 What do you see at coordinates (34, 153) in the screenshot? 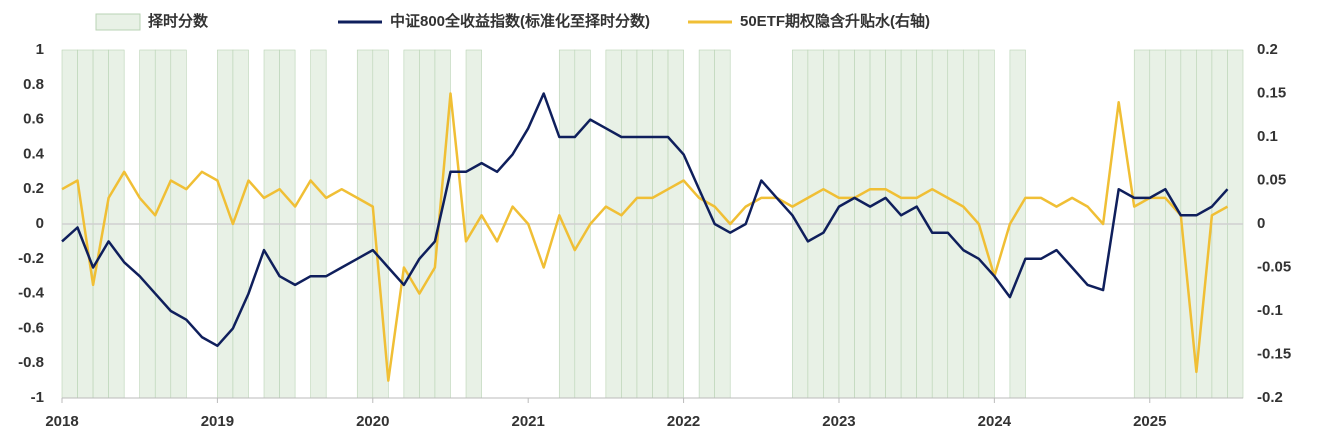
I see `y-tick-label: 0.4` at bounding box center [34, 153].